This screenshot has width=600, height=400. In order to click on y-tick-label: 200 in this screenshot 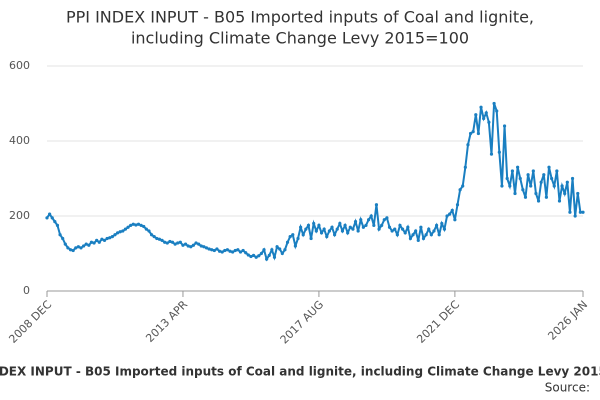, I will do `click(19, 215)`.